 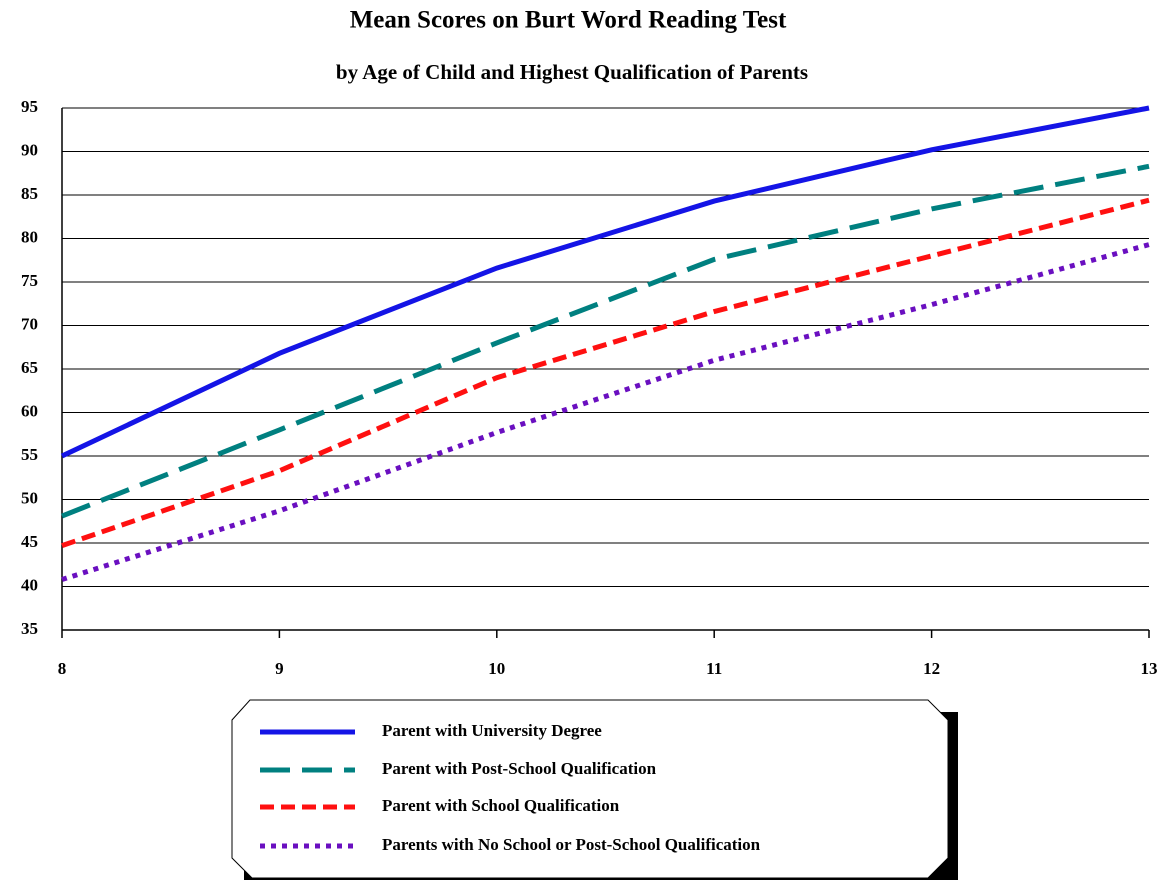 I want to click on y-tick-label: 65, so click(x=29, y=367).